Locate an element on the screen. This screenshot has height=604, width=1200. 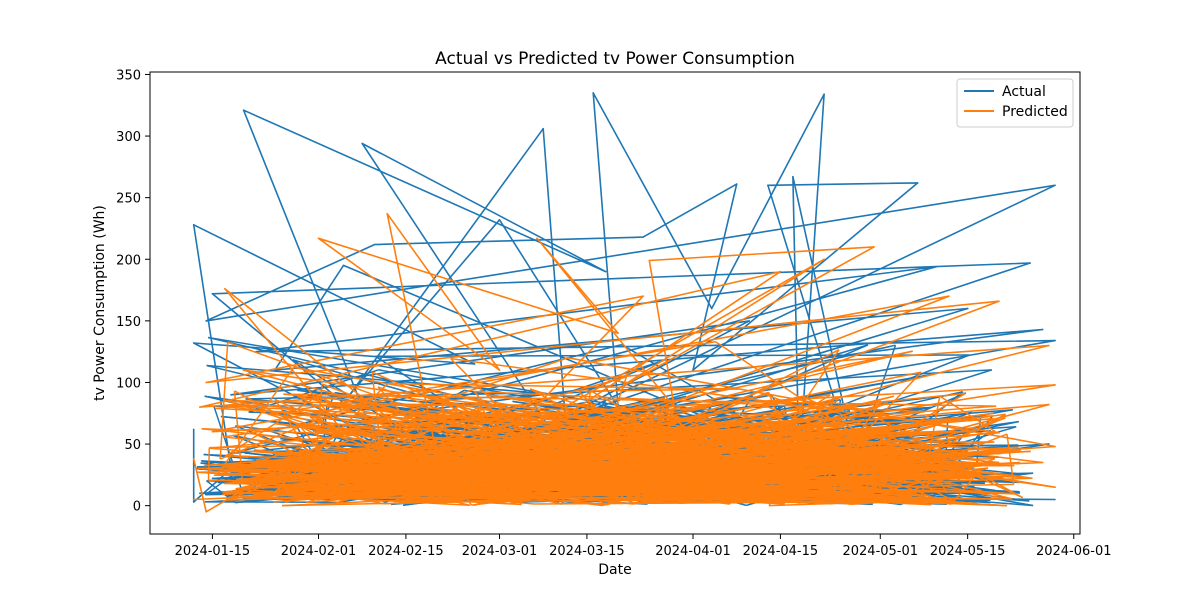
y-tick-label: 0 is located at coordinates (137, 507).